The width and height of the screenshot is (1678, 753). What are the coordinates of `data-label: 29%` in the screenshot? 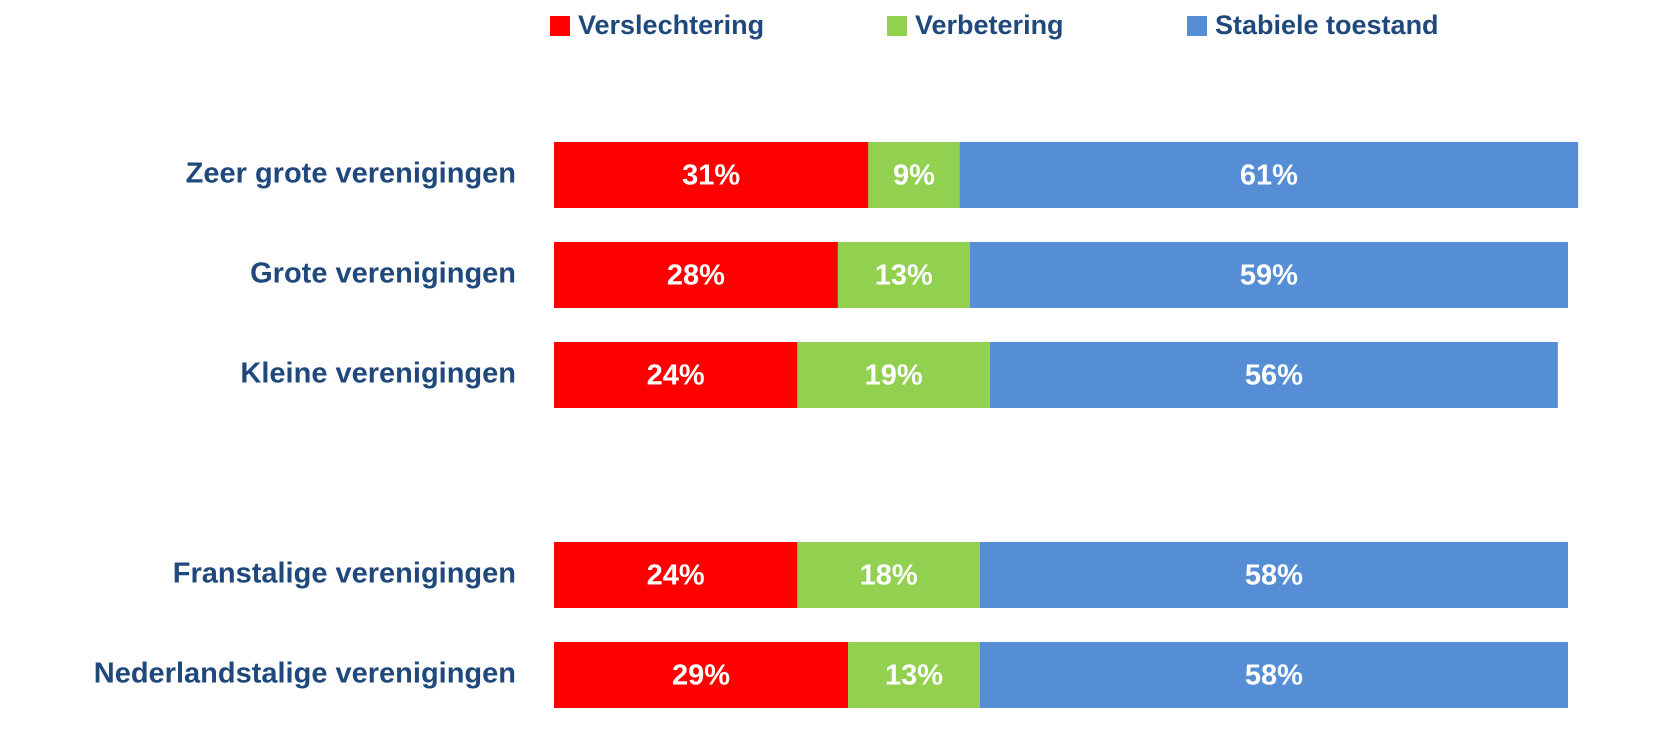 It's located at (701, 676).